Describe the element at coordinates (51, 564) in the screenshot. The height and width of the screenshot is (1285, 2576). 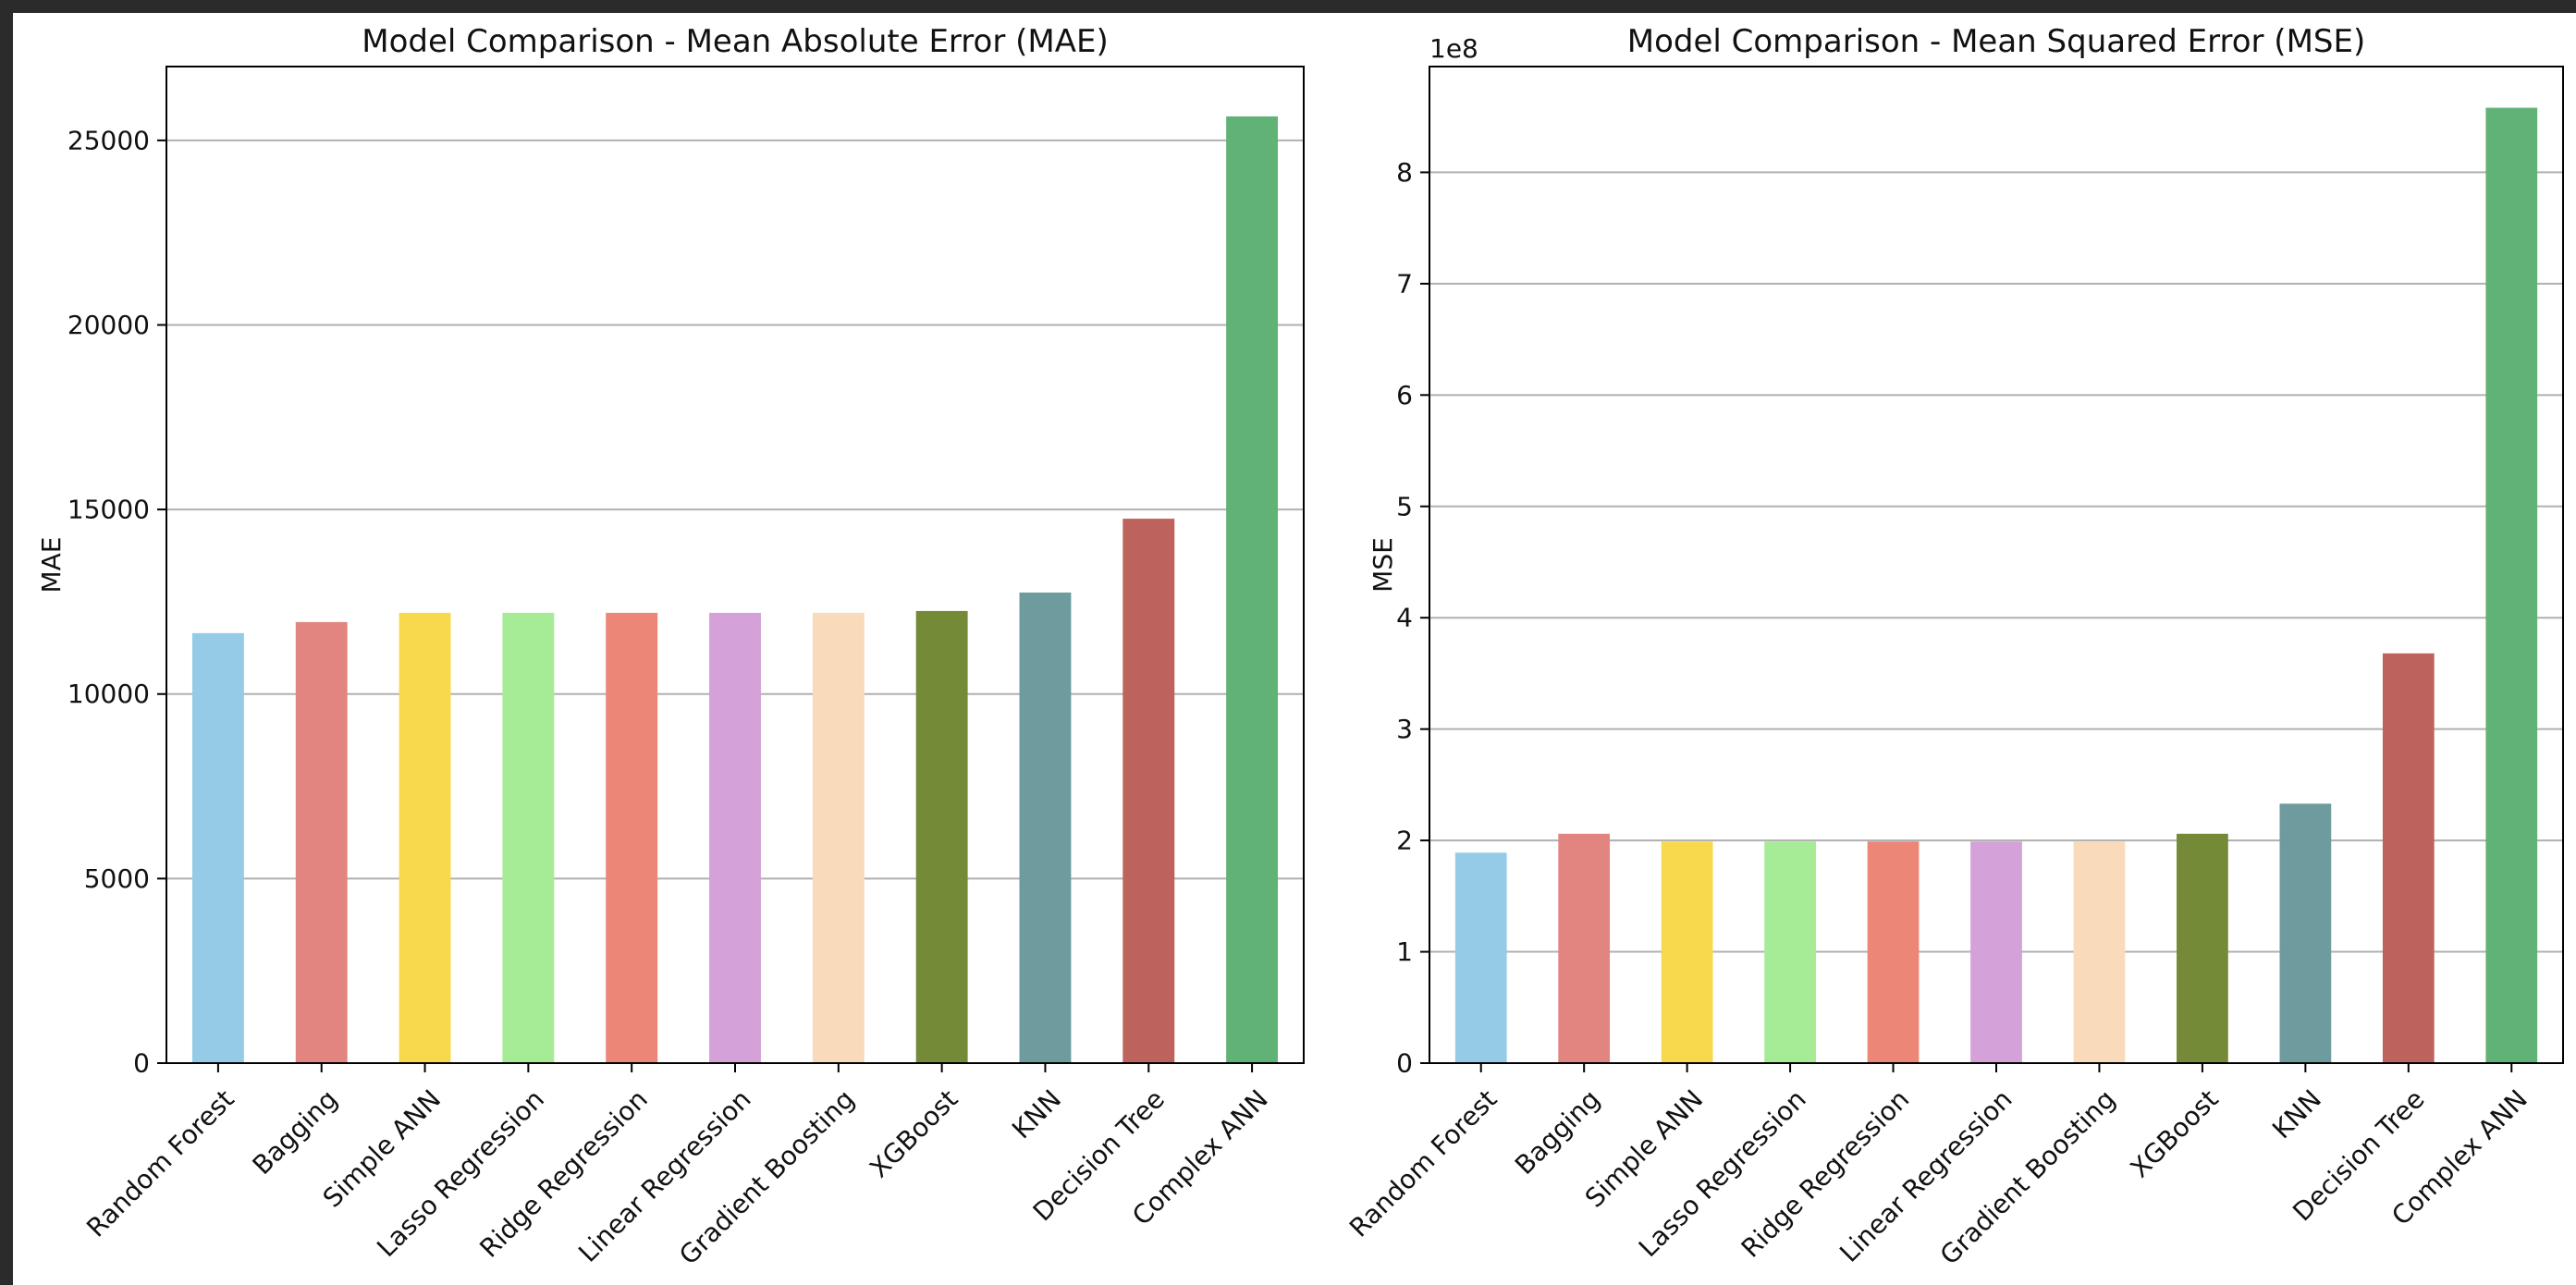
I see `y-axis-label: MAE` at that location.